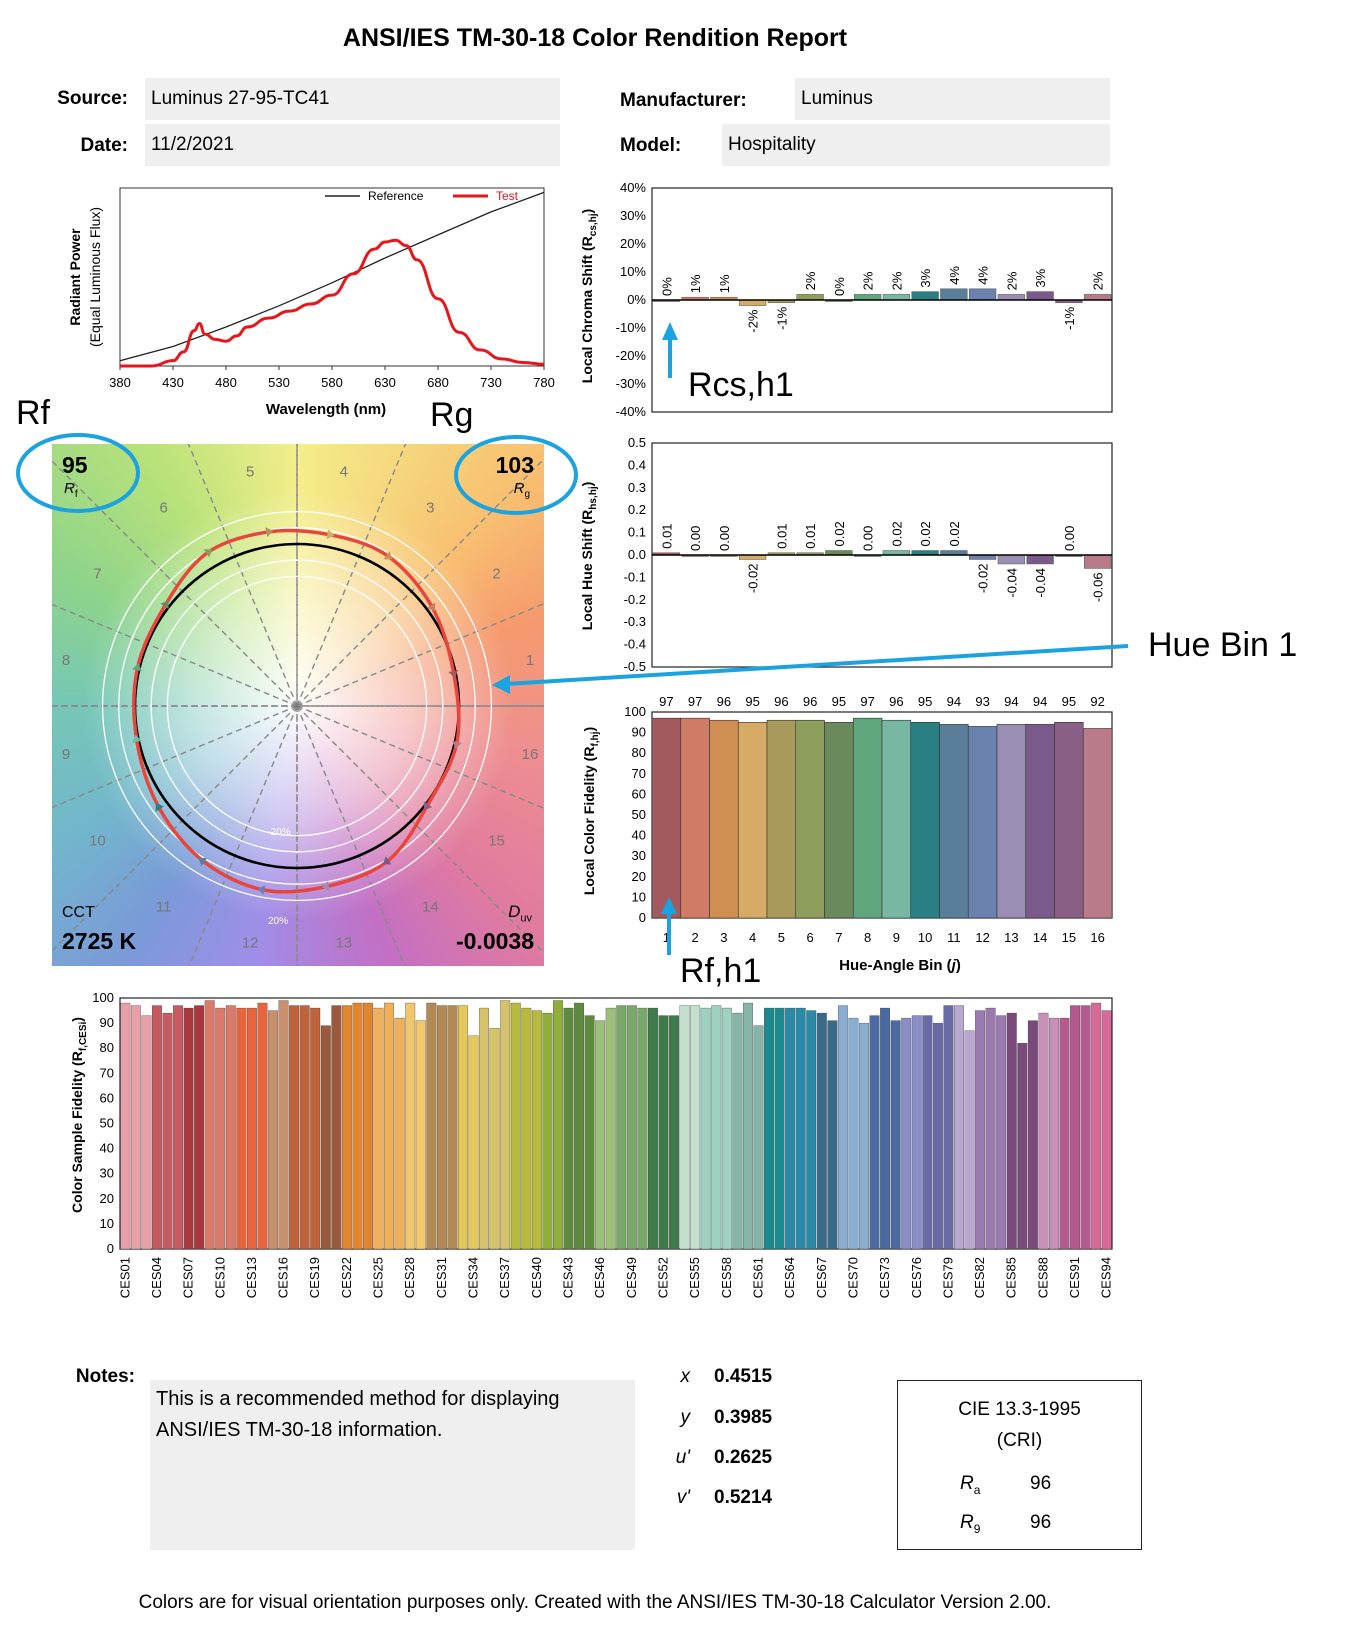  Describe the element at coordinates (683, 100) in the screenshot. I see `manufacturer-label: Manufacturer:` at that location.